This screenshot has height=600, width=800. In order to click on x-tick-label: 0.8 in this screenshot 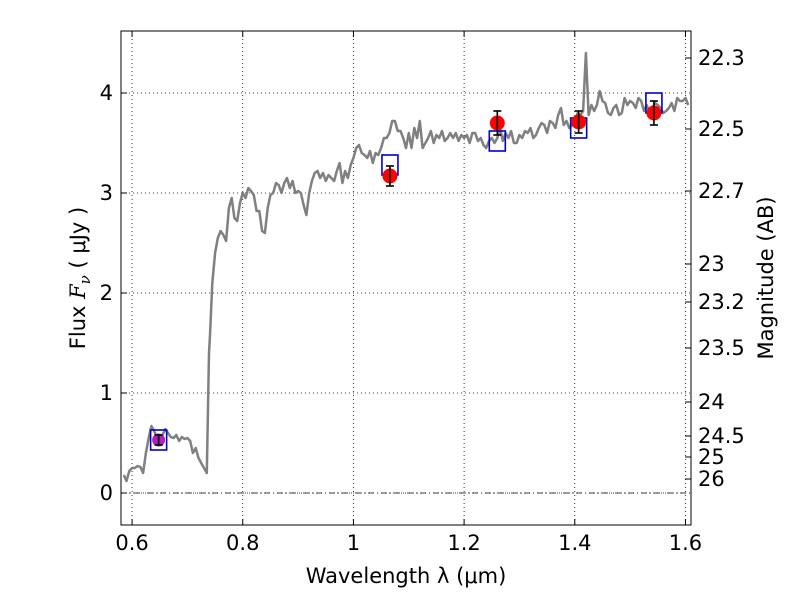, I will do `click(242, 543)`.